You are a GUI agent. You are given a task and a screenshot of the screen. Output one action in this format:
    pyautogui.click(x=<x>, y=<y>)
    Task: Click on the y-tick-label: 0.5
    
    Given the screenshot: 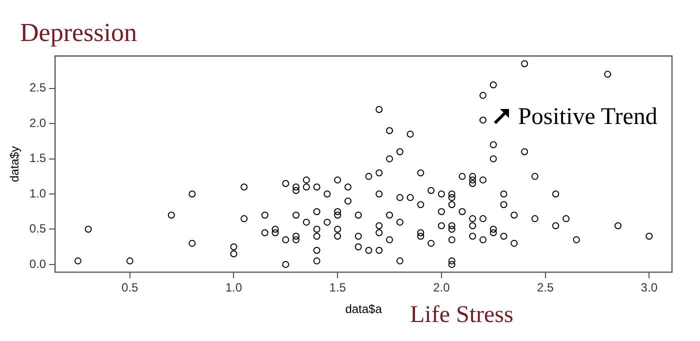 What is the action you would take?
    pyautogui.click(x=37, y=229)
    